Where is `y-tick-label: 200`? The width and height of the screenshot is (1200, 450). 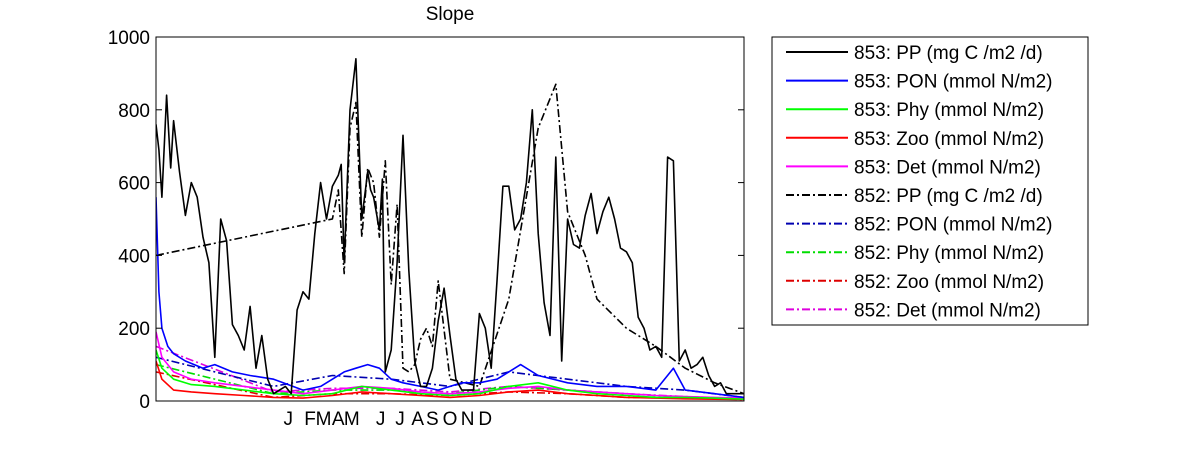
y-tick-label: 200 is located at coordinates (134, 329).